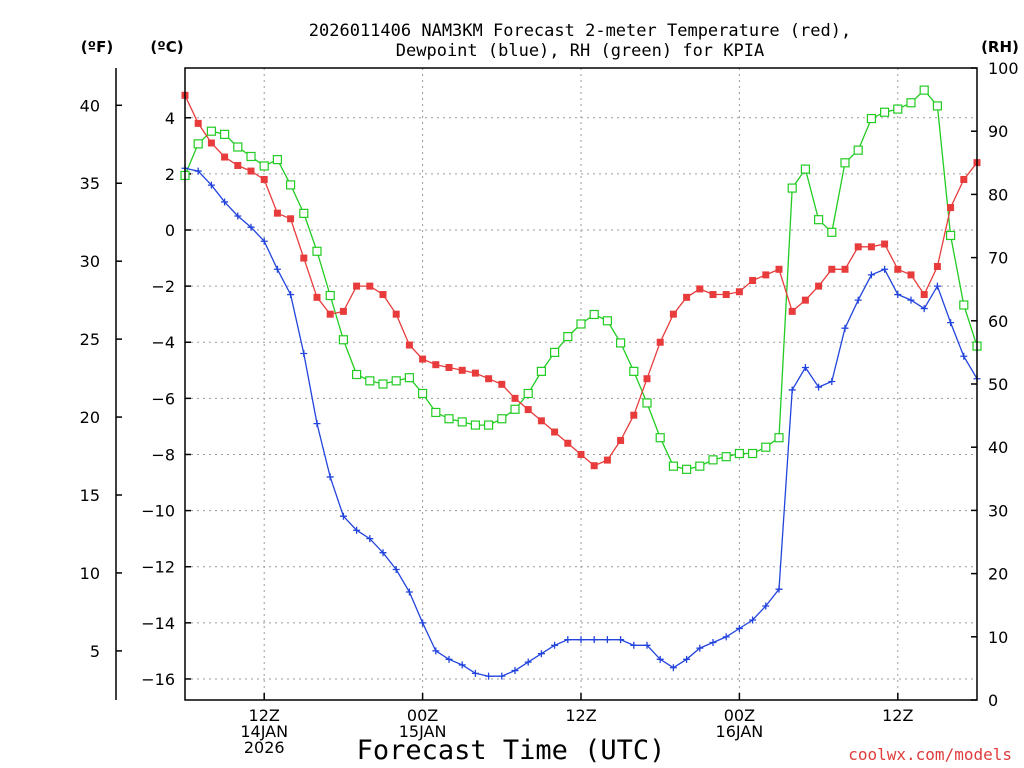 The width and height of the screenshot is (1024, 768). I want to click on time-tick-label: 00Z, so click(422, 715).